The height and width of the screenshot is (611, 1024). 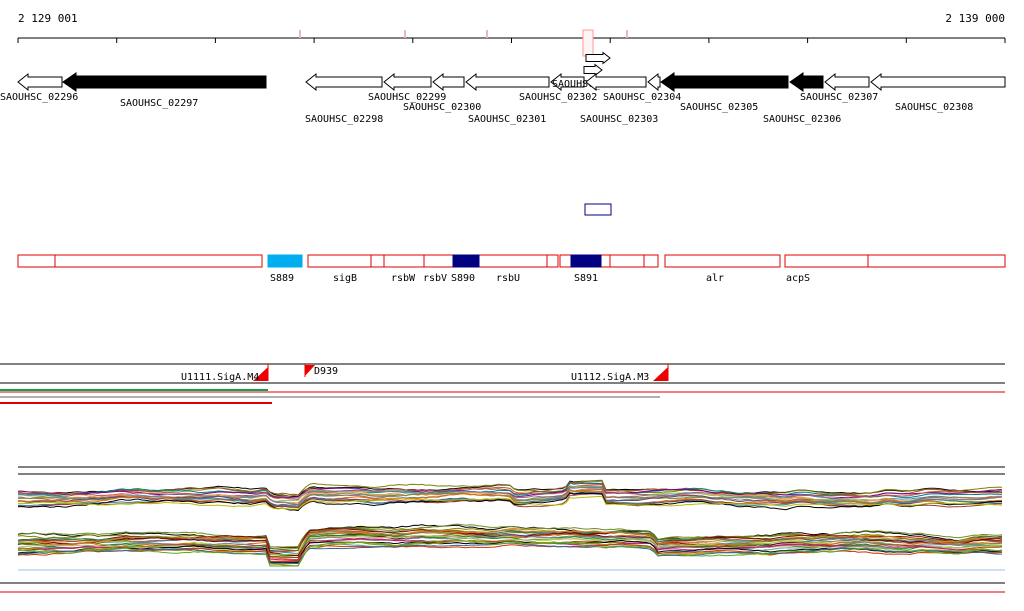 I want to click on gene-label: SAOUHSC_02303, so click(x=619, y=119).